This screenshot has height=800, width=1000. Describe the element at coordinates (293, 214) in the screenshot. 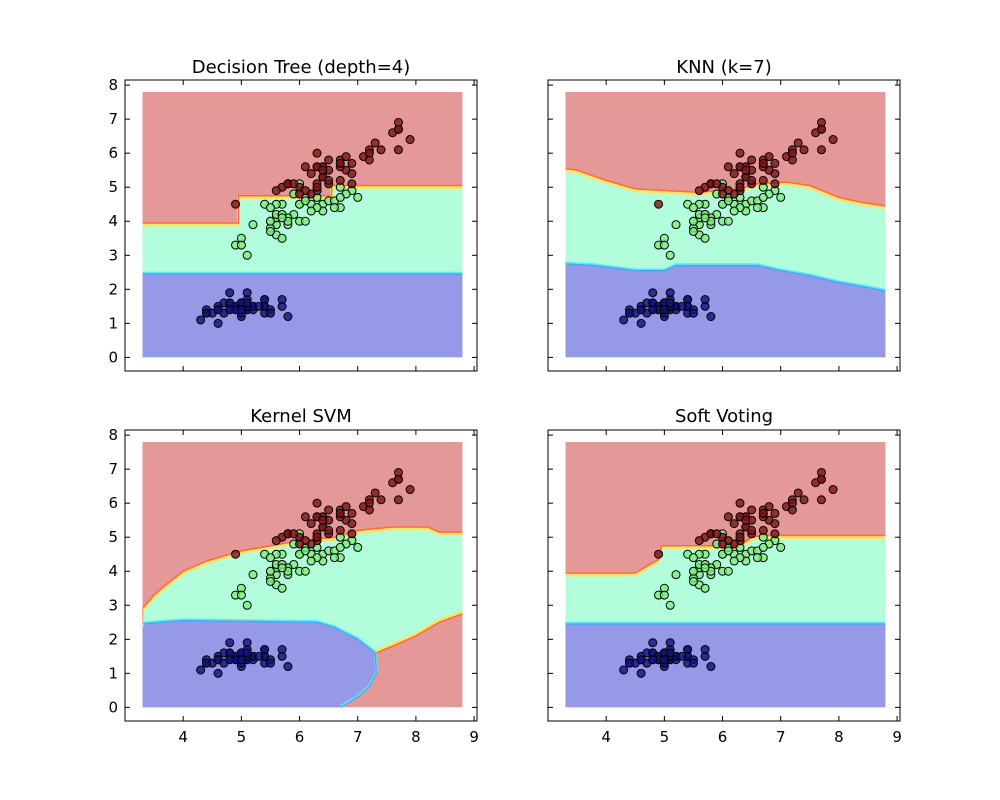

I see `subplot-decision-tree: Decision Tree (depth=4) 0 1 2 3 4 5 6 7 8` at that location.